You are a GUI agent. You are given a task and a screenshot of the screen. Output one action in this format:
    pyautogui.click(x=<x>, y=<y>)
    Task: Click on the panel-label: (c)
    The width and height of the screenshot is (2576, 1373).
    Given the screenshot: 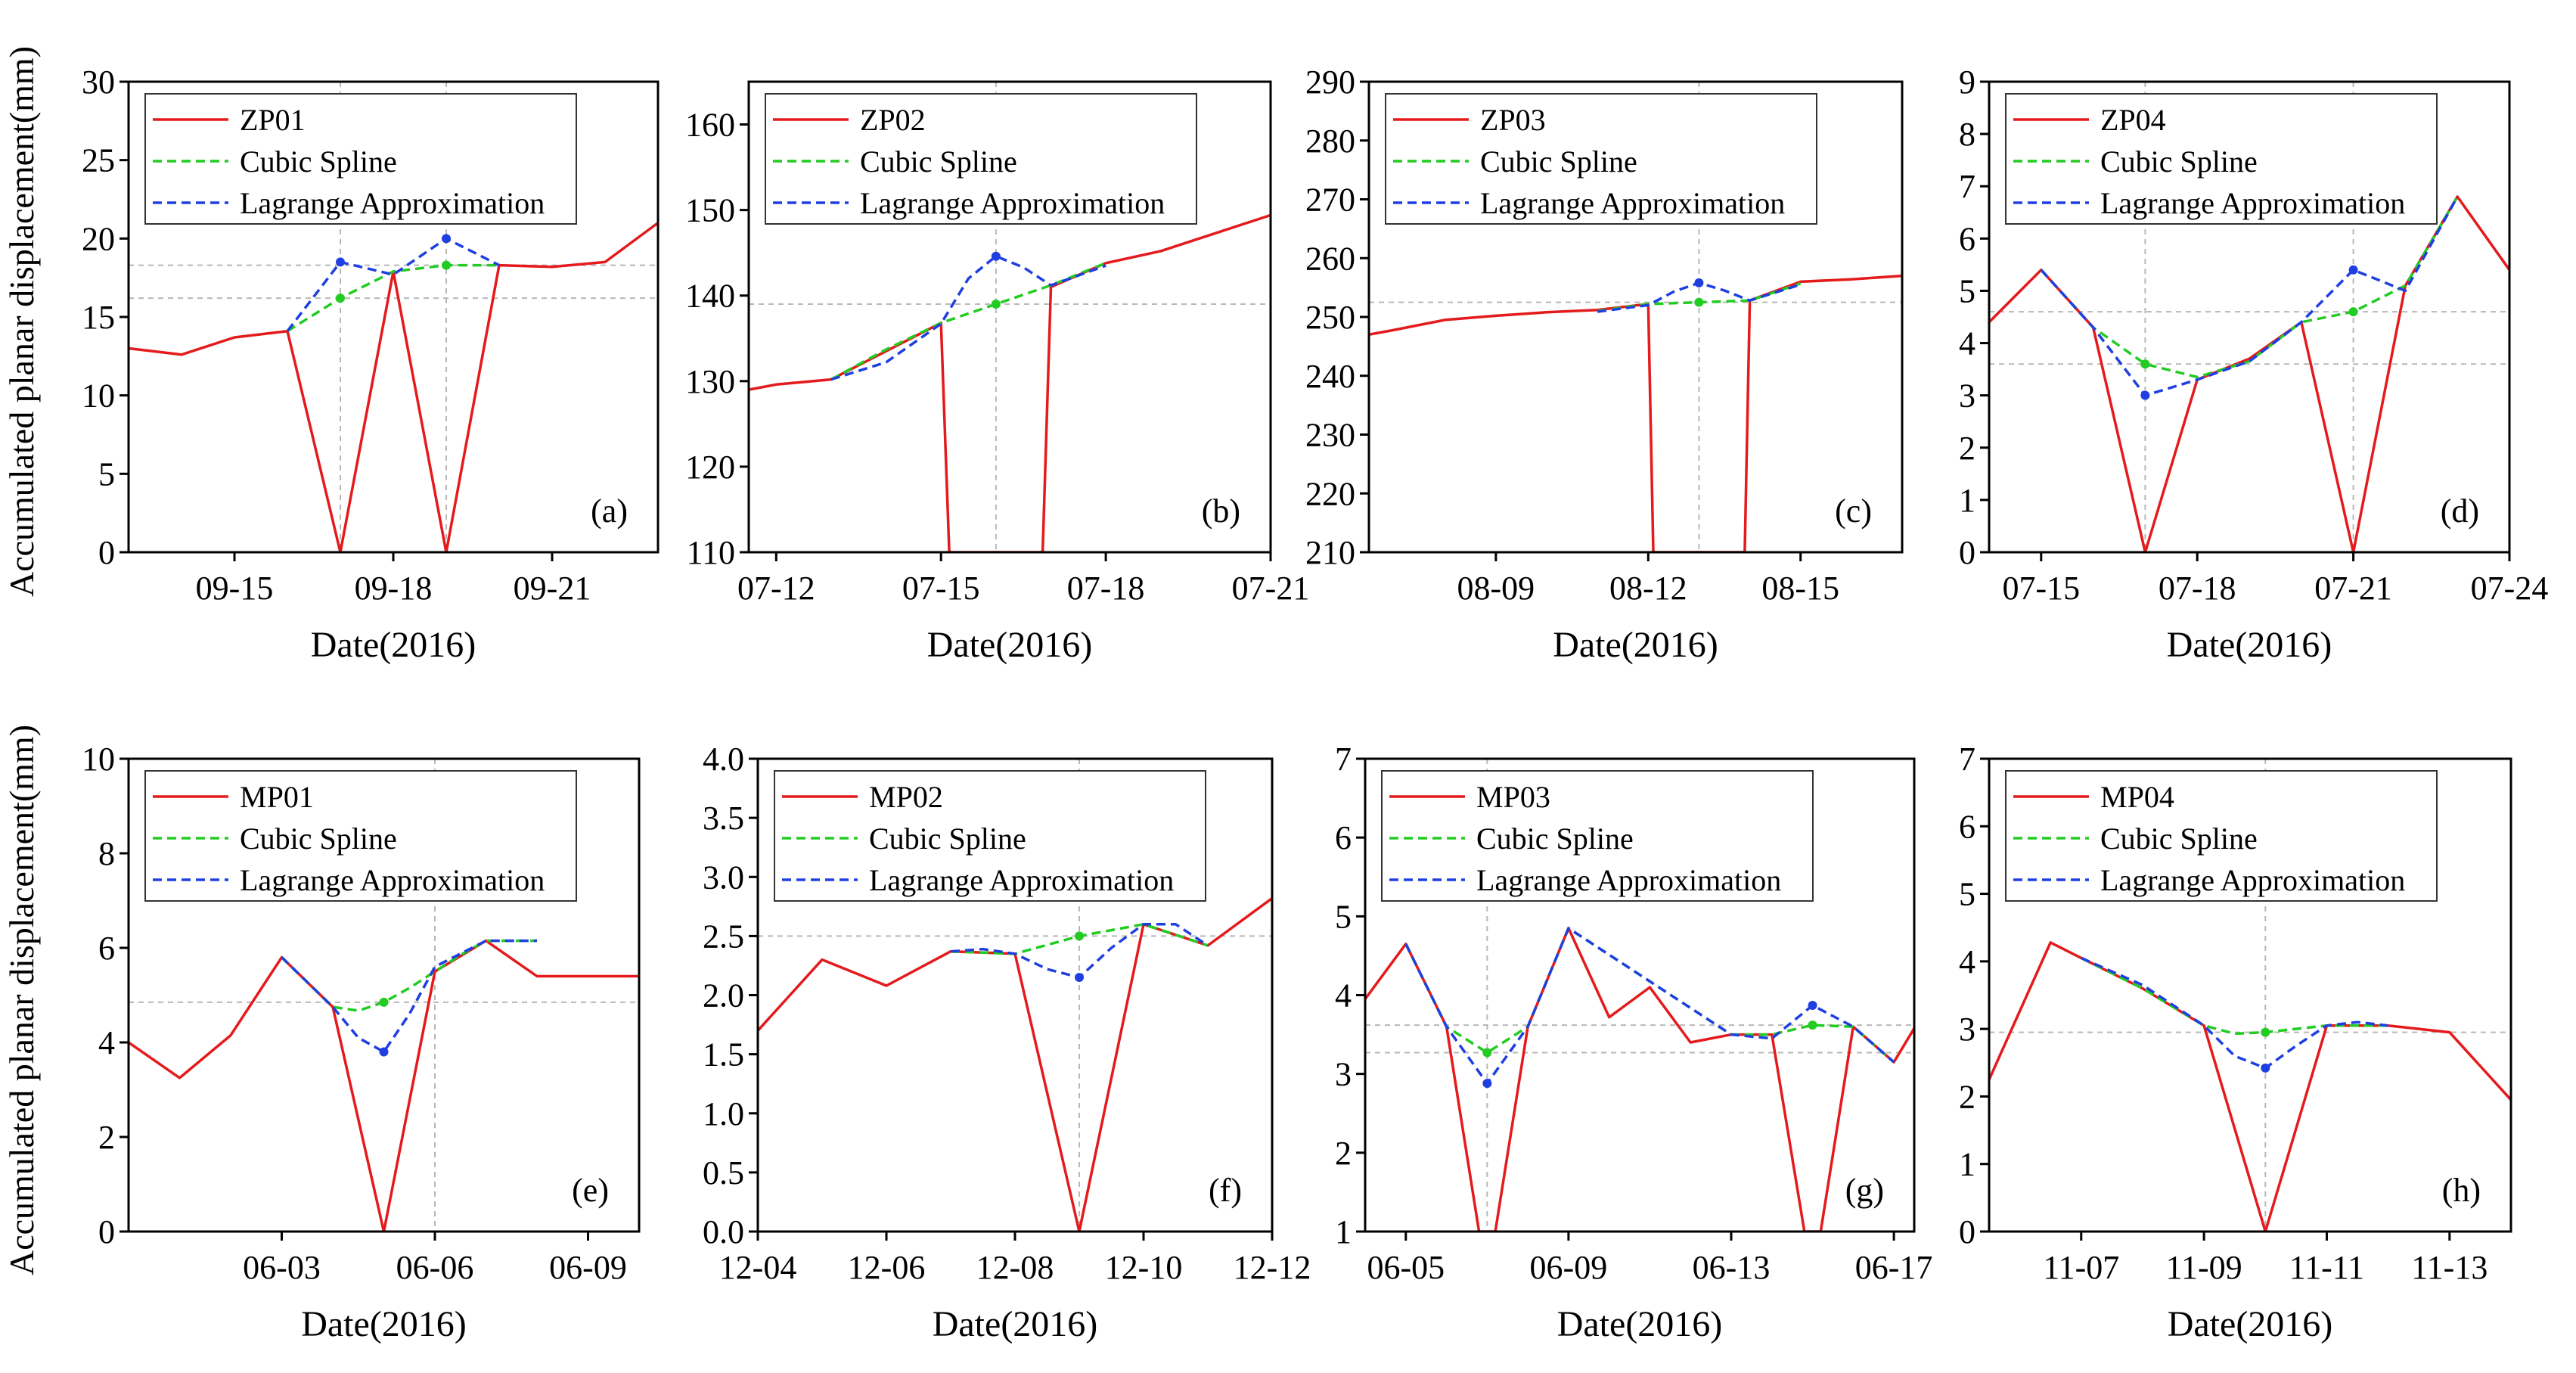 What is the action you would take?
    pyautogui.click(x=1853, y=511)
    